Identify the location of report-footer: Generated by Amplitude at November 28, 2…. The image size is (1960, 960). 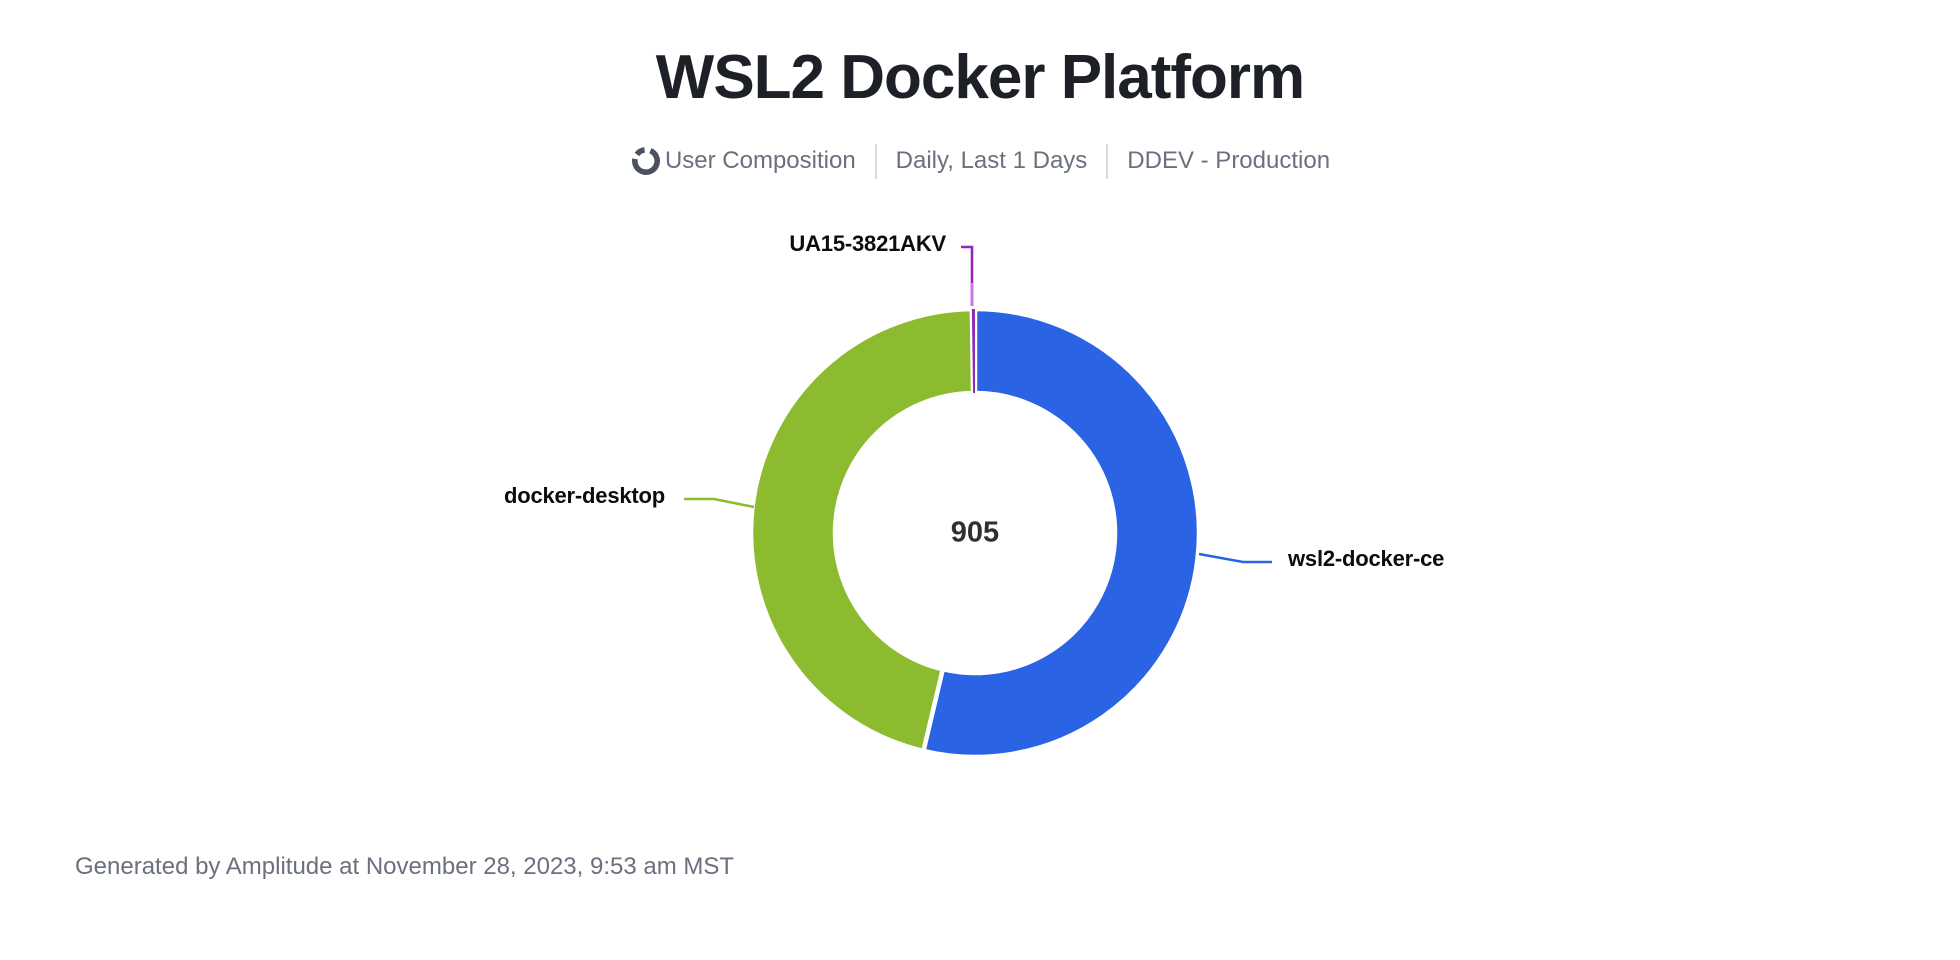
(404, 867).